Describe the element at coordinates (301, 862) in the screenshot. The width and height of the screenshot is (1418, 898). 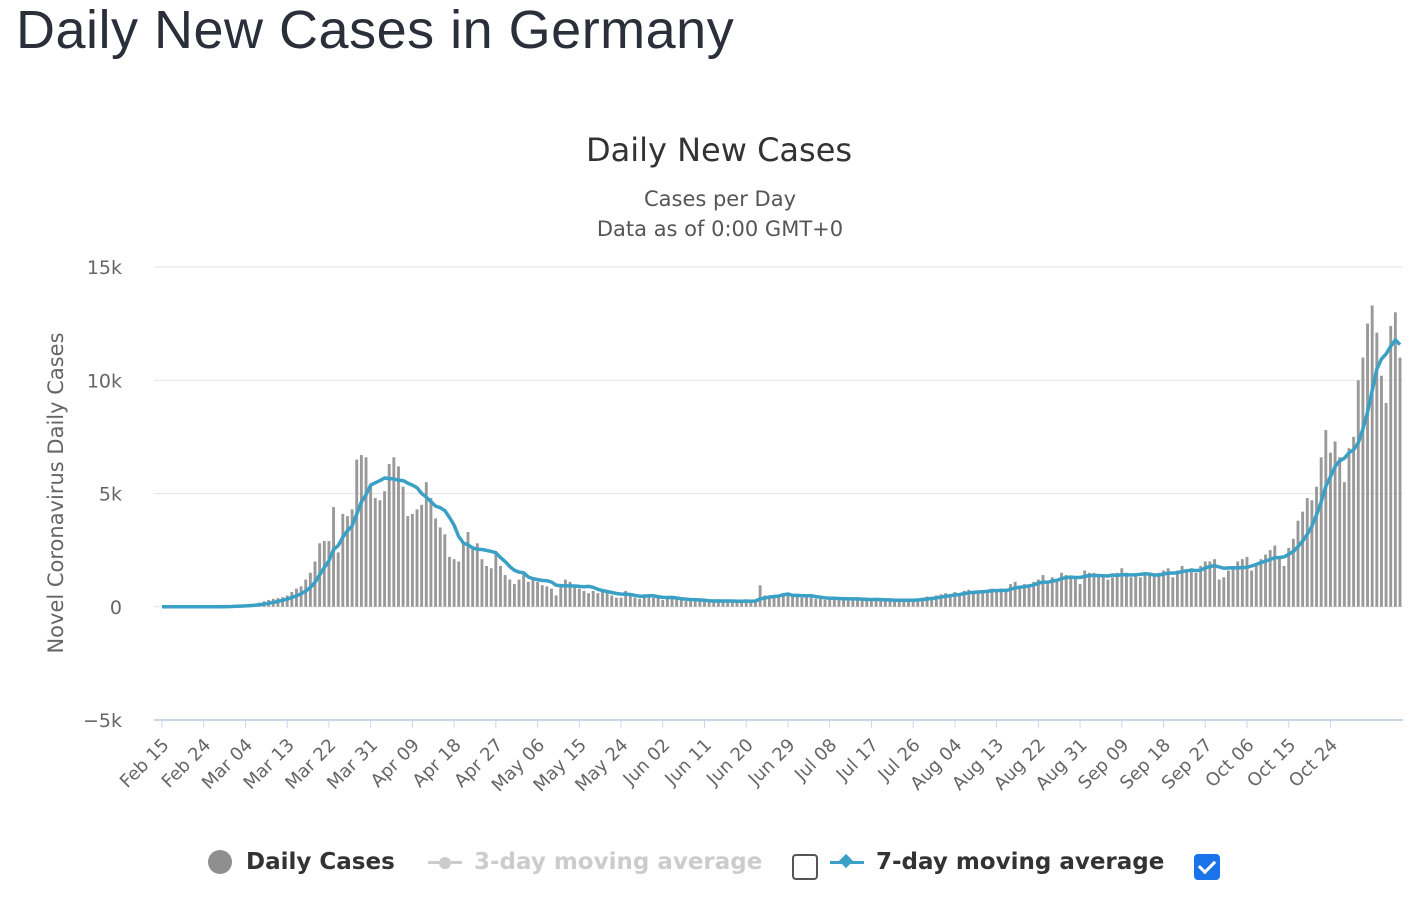
I see `legend-item-daily-cases: Daily Cases` at that location.